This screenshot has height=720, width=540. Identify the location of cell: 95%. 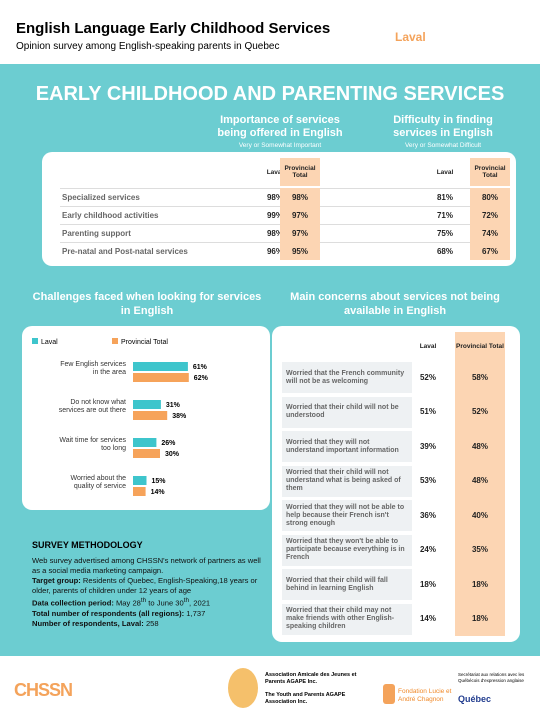
(300, 251).